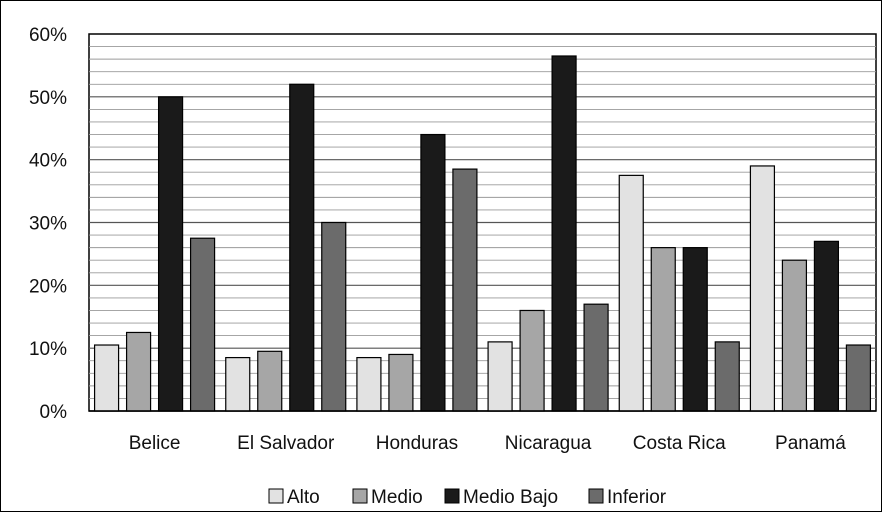 The width and height of the screenshot is (882, 512). I want to click on y-tick-label: 30%, so click(48, 224).